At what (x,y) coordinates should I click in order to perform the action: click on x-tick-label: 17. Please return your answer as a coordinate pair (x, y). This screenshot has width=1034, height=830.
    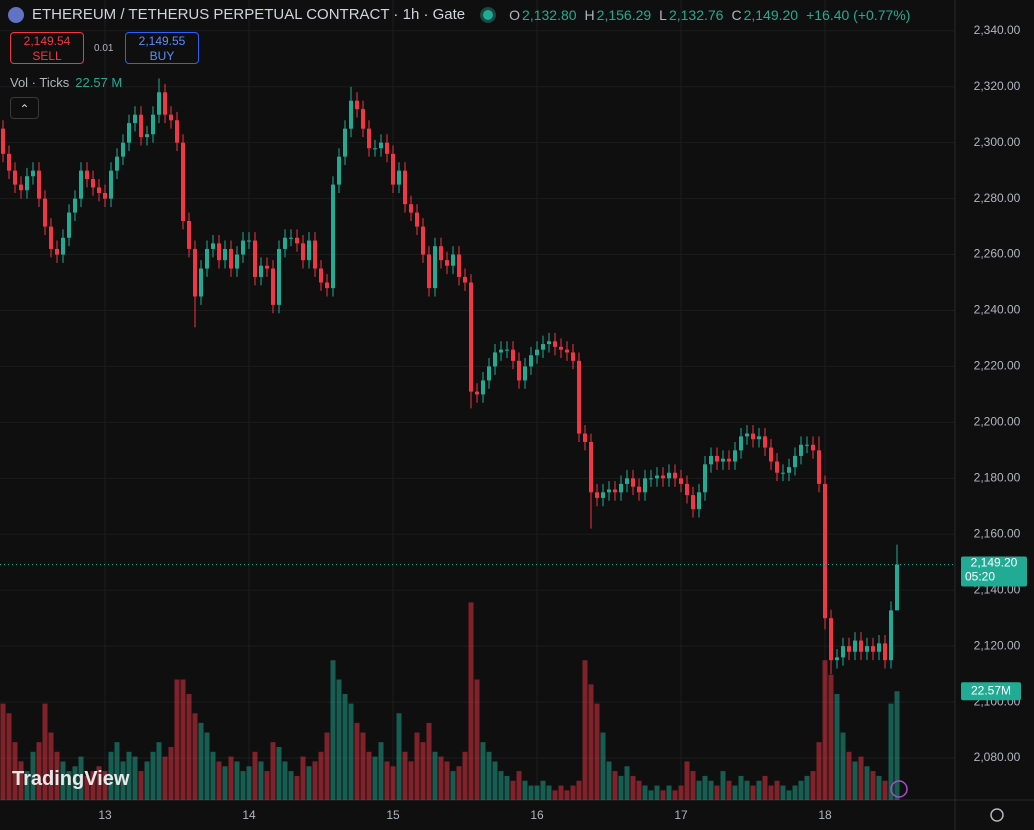
    Looking at the image, I should click on (681, 815).